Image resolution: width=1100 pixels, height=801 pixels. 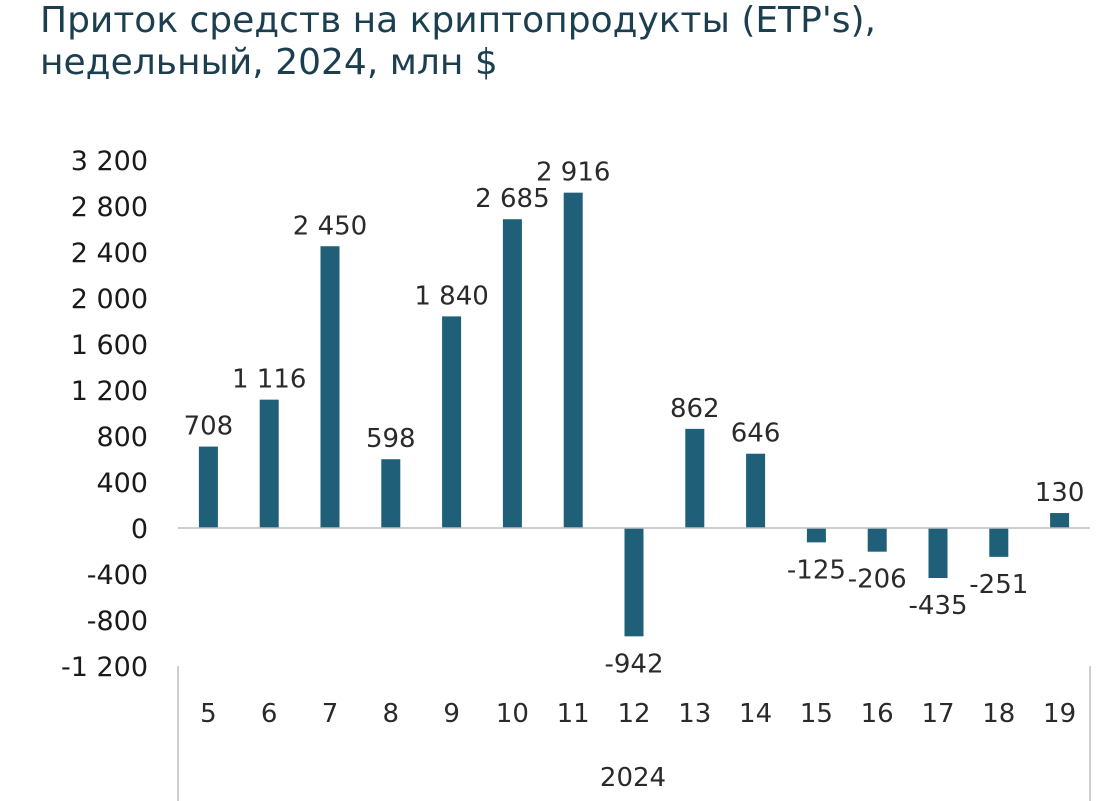 I want to click on data-label: 2 685, so click(x=512, y=199).